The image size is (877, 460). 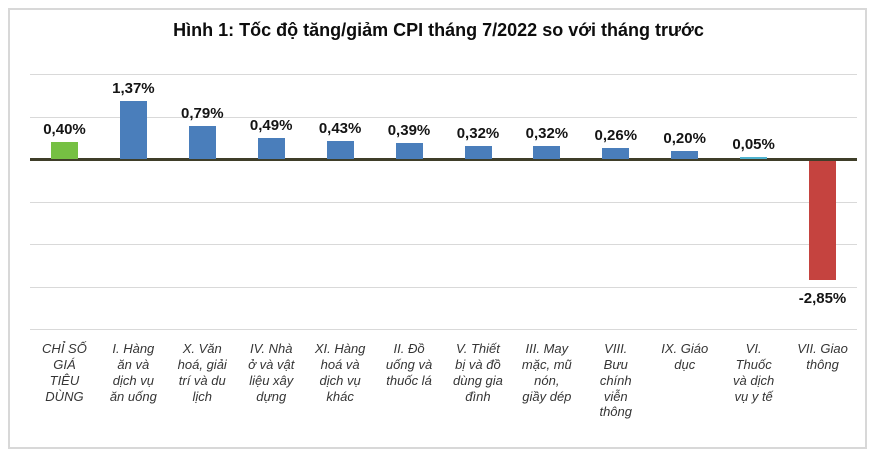 I want to click on category-label: VII. Giao thông, so click(x=822, y=356).